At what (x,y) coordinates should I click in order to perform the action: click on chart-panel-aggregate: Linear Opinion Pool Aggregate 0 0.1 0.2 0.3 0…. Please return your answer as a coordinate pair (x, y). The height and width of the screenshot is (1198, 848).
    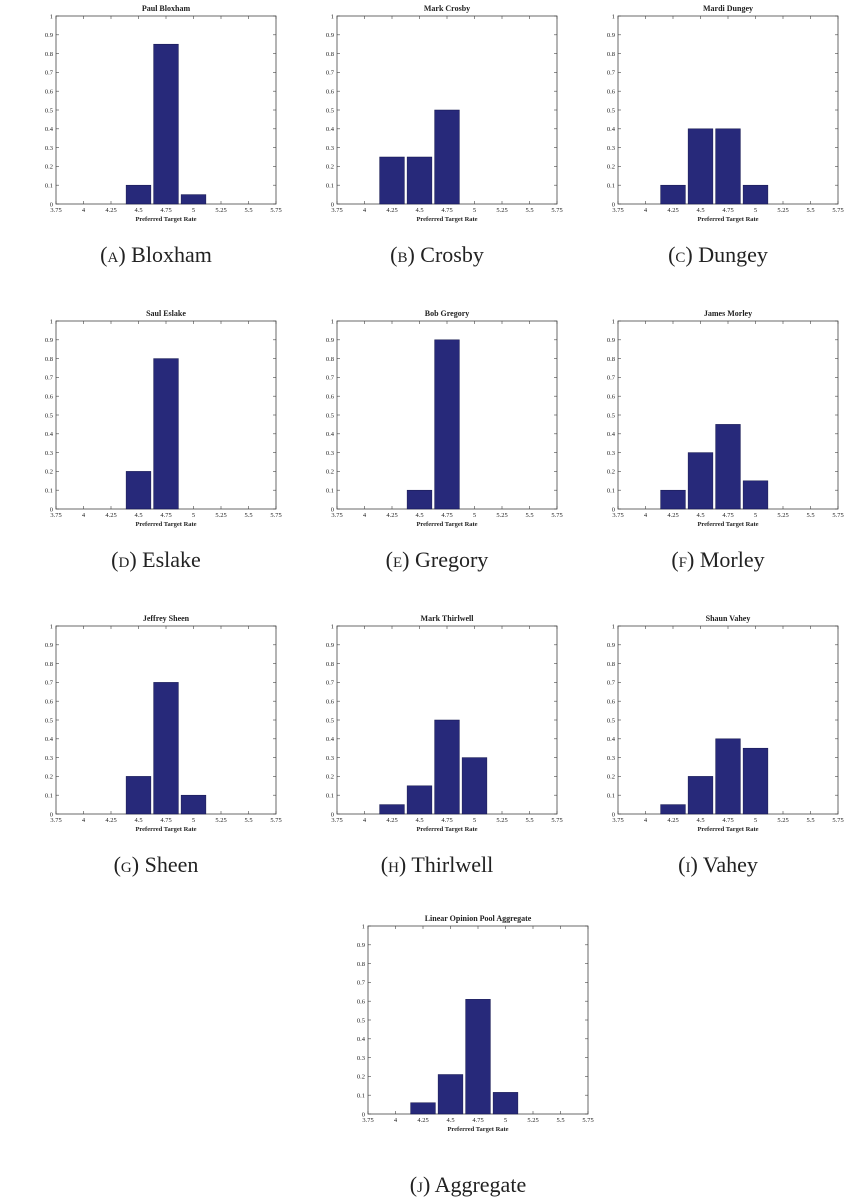
    Looking at the image, I should click on (468, 1053).